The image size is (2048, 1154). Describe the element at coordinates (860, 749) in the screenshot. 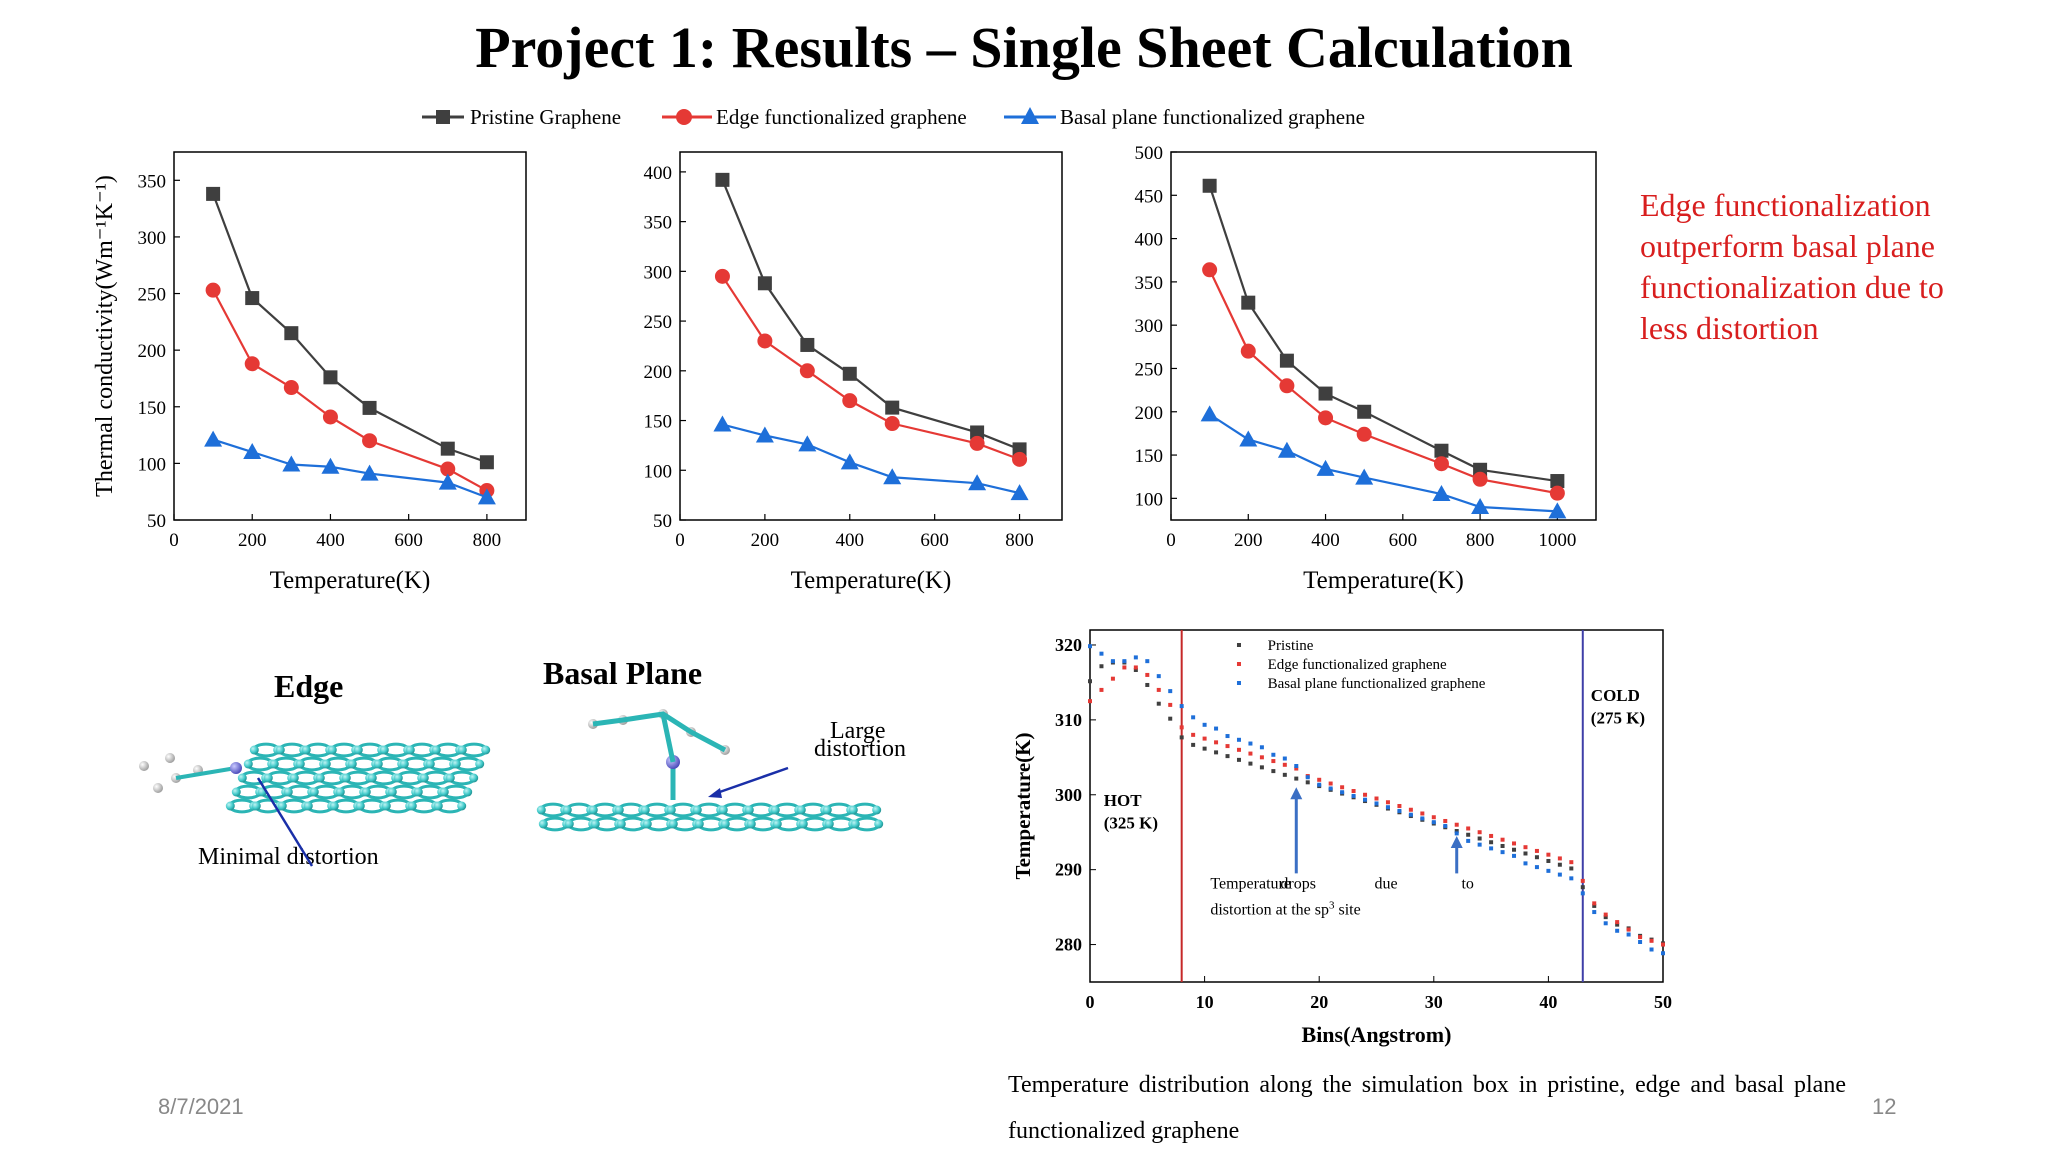

I see `basal-note-line: distortion` at that location.